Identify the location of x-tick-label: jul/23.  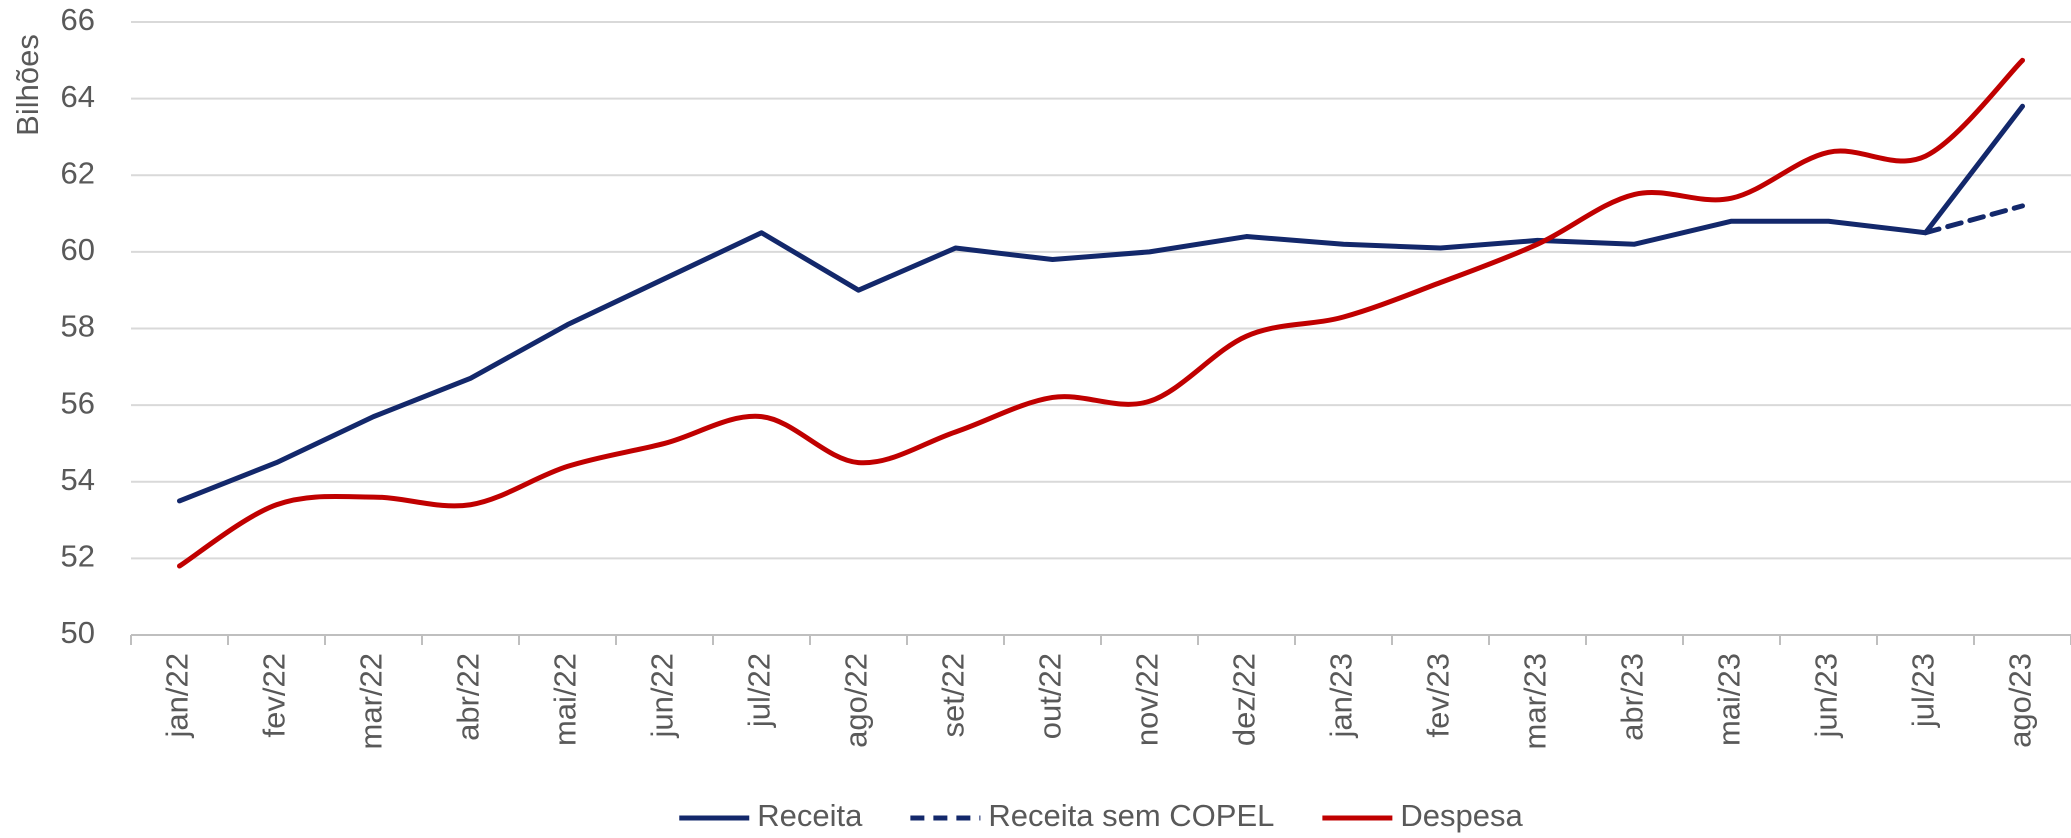
(1923, 690).